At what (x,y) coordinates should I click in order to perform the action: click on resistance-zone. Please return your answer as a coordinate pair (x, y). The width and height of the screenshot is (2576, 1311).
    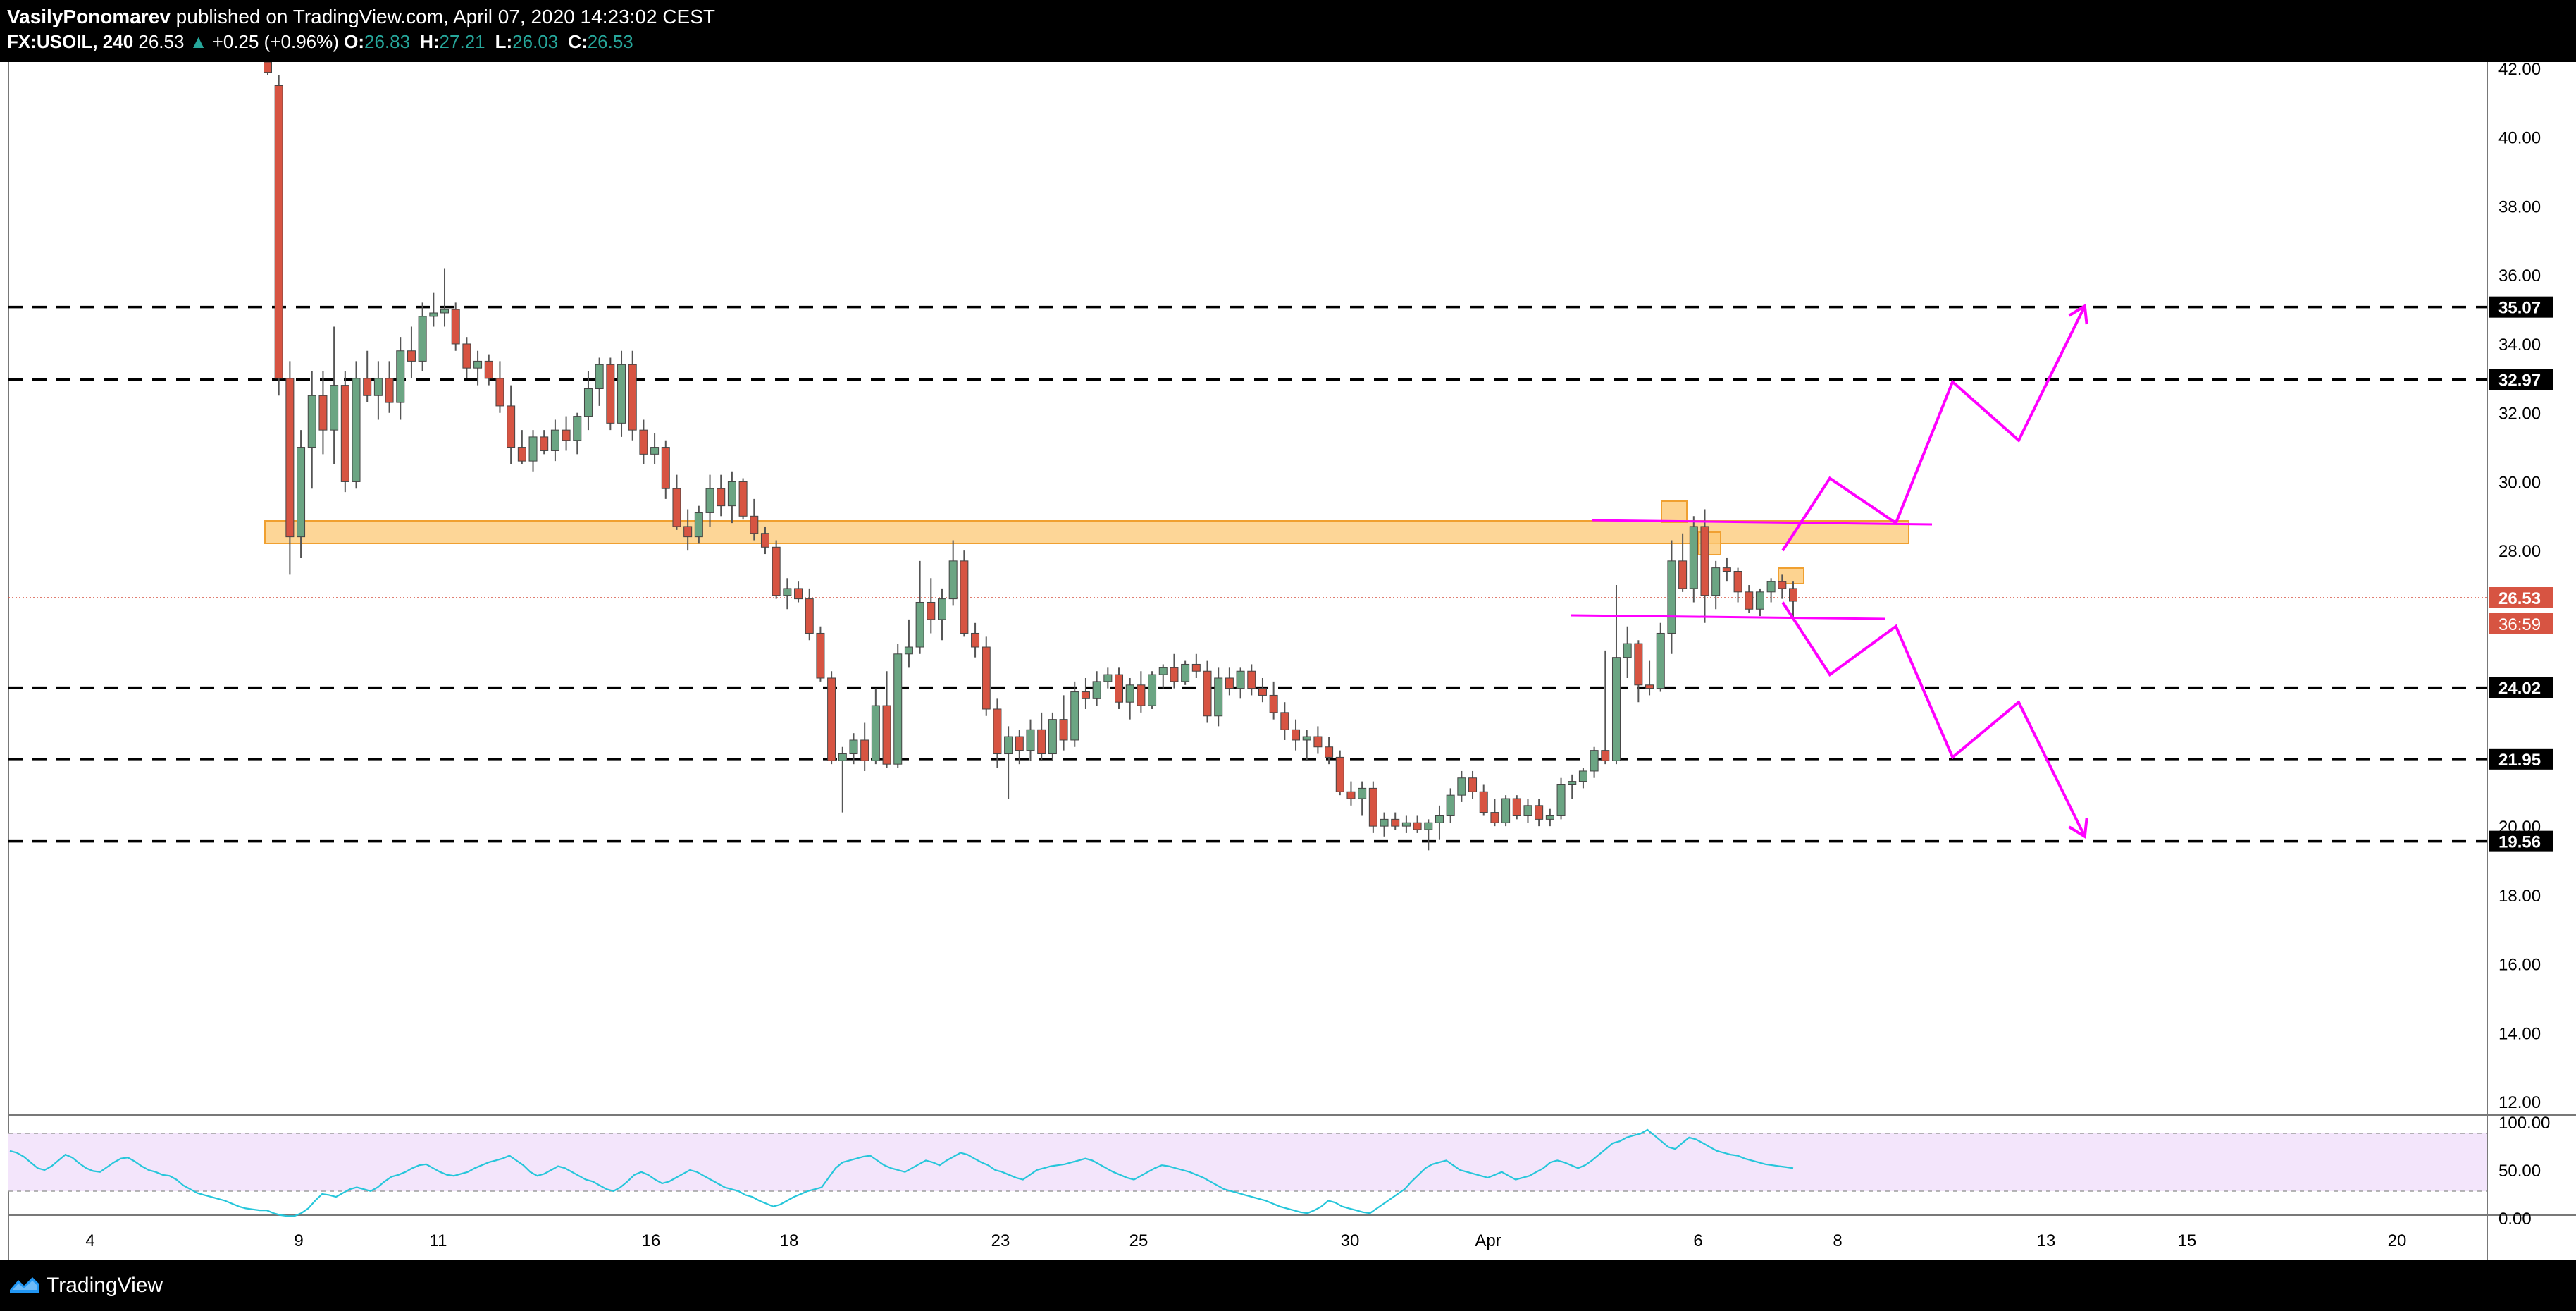
    Looking at the image, I should click on (1086, 532).